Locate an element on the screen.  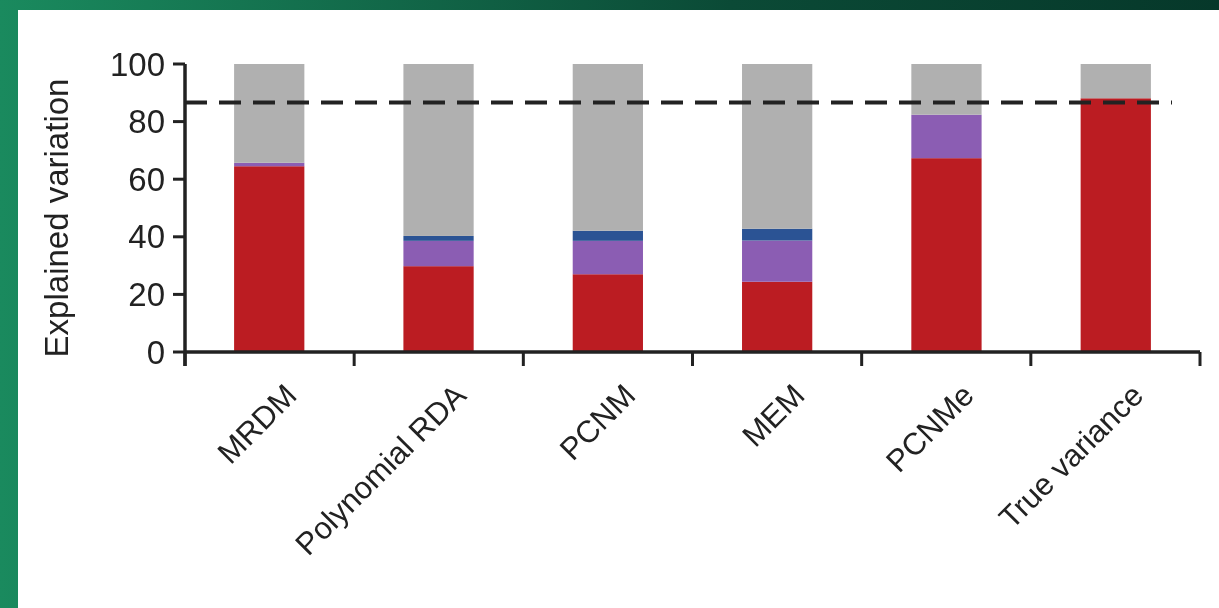
y-tick-label: 100 is located at coordinates (137, 64).